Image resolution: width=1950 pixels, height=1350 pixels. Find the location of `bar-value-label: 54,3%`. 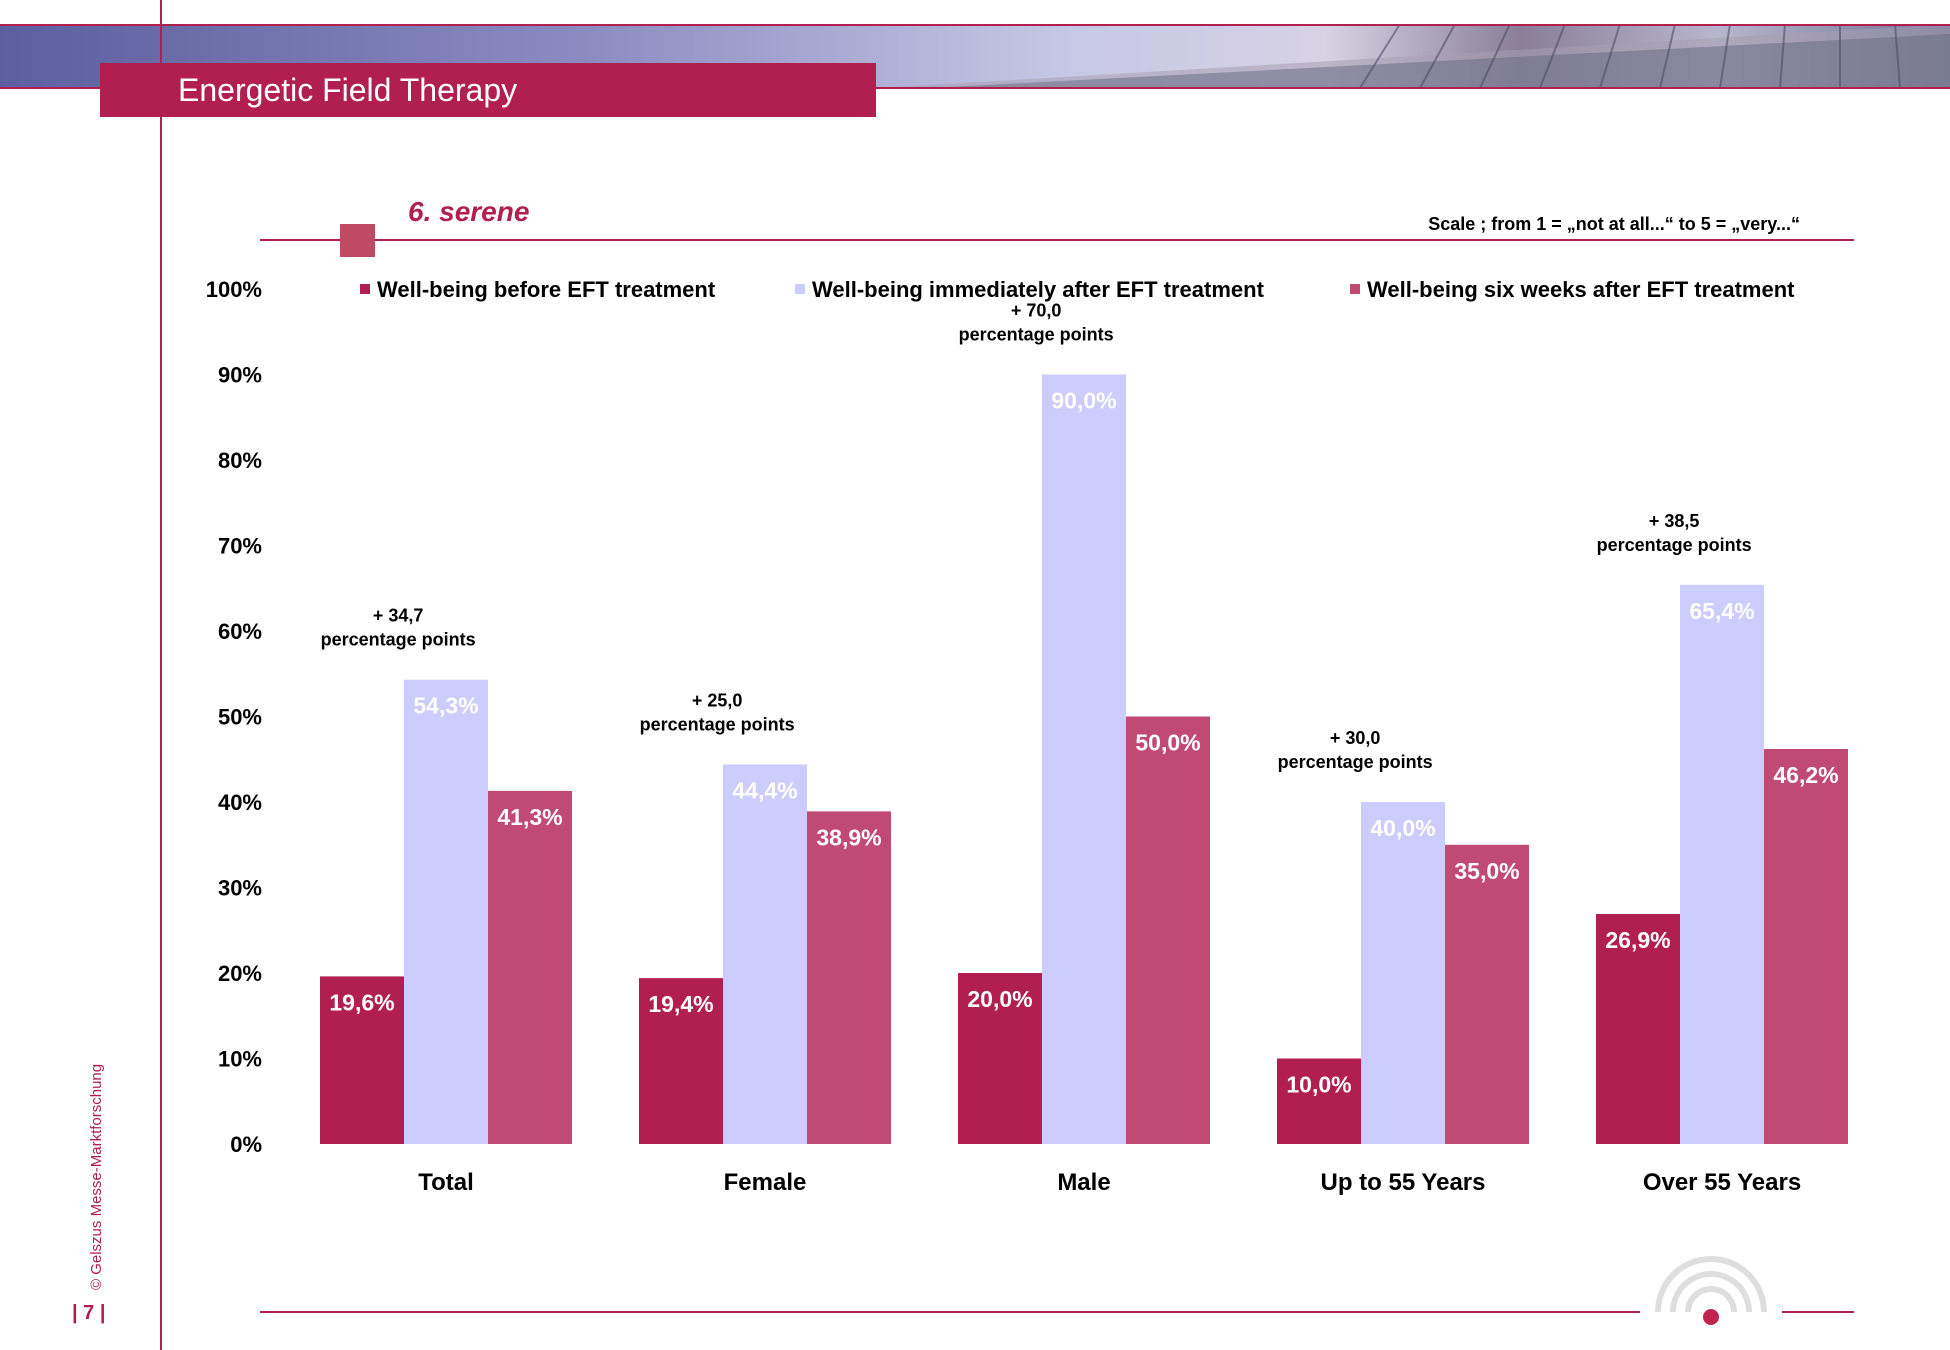

bar-value-label: 54,3% is located at coordinates (445, 706).